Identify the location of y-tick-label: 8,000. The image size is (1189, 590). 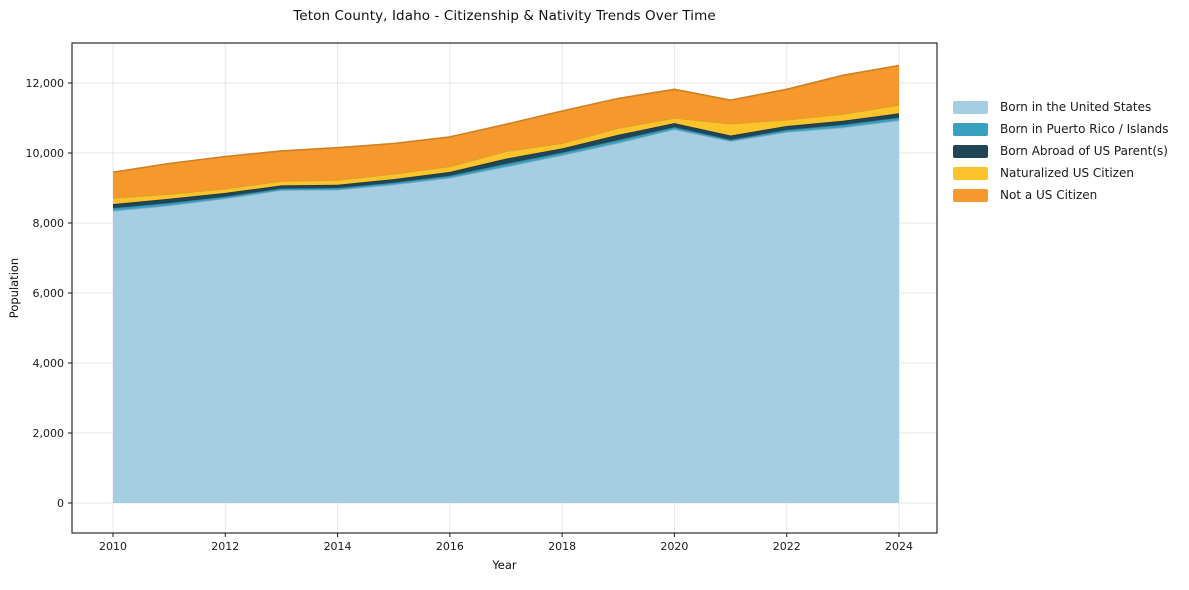
(49, 223).